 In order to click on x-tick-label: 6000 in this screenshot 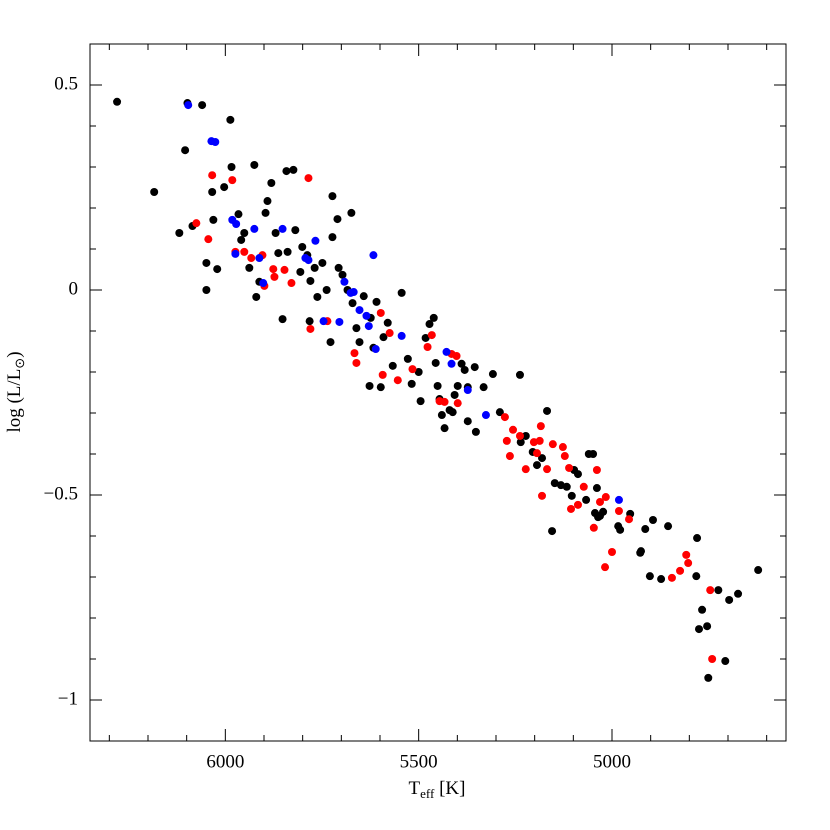, I will do `click(225, 761)`.